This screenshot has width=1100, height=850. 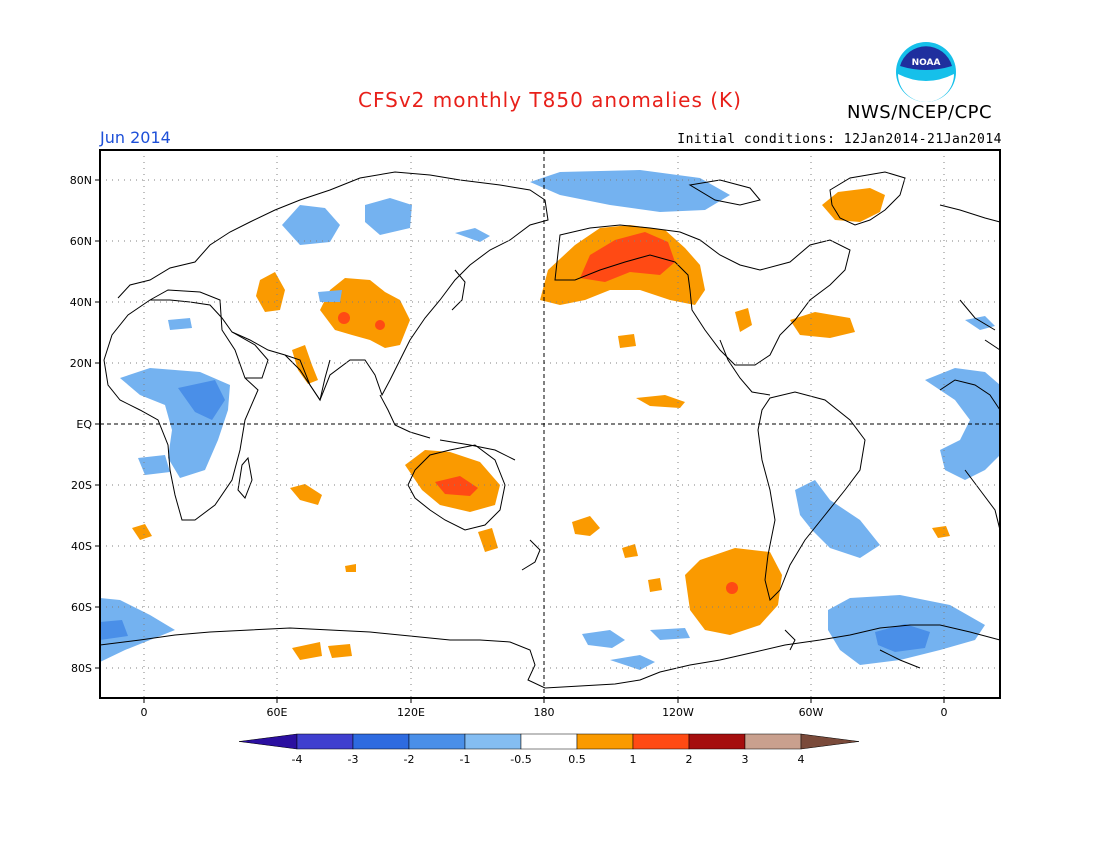 What do you see at coordinates (268, 741) in the screenshot?
I see `colorbar-arrow-low` at bounding box center [268, 741].